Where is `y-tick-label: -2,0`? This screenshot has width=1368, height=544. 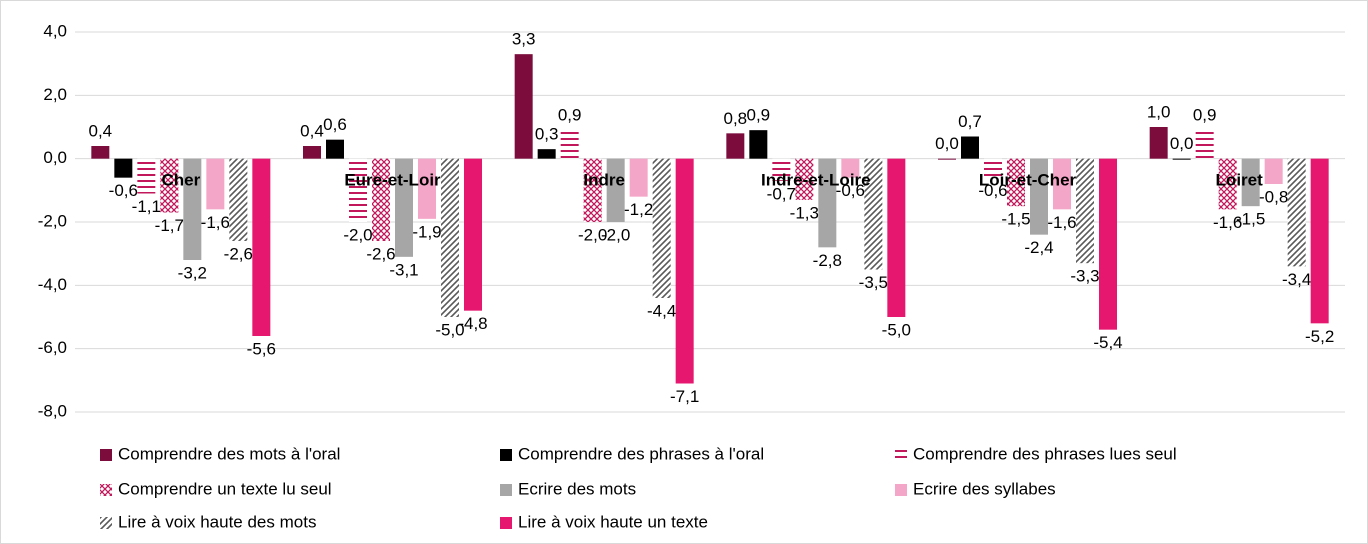 y-tick-label: -2,0 is located at coordinates (52, 220).